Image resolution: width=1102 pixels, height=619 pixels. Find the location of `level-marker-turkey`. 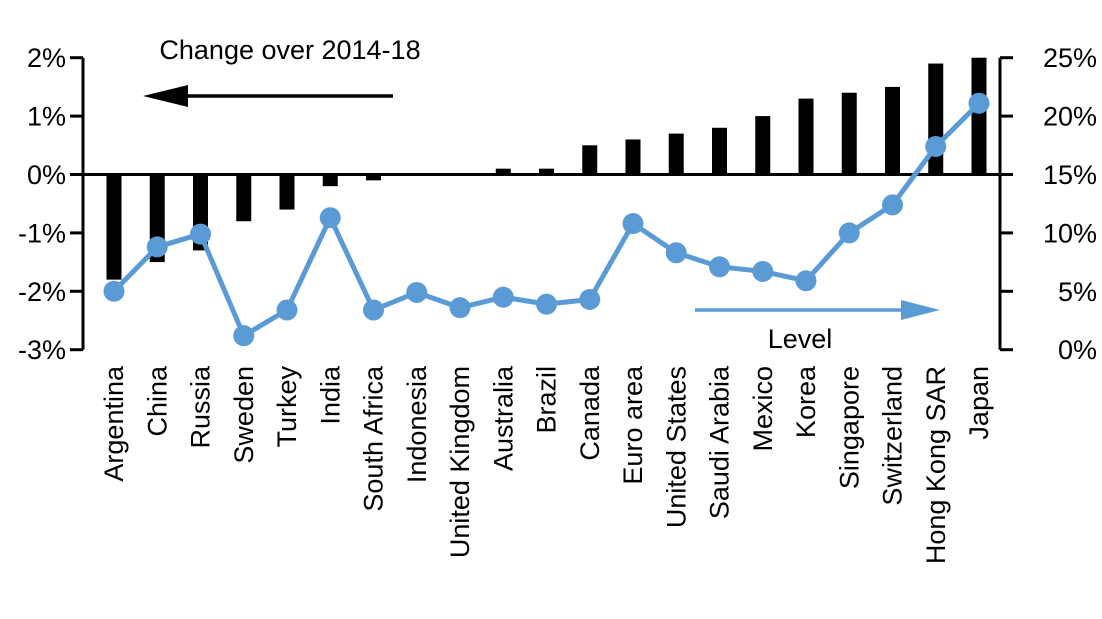

level-marker-turkey is located at coordinates (287, 310).